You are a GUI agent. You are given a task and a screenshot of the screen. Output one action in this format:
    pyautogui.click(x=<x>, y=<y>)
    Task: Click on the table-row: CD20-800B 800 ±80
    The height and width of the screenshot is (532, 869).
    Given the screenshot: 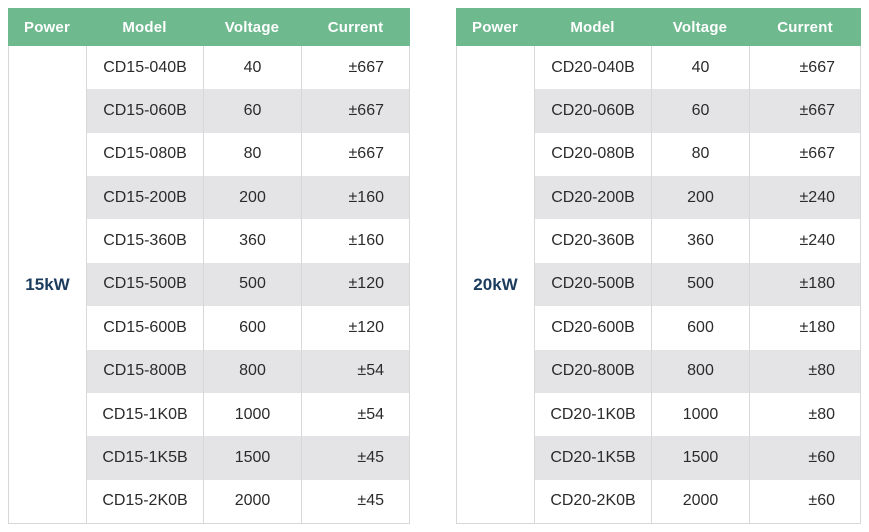 What is the action you would take?
    pyautogui.click(x=697, y=371)
    